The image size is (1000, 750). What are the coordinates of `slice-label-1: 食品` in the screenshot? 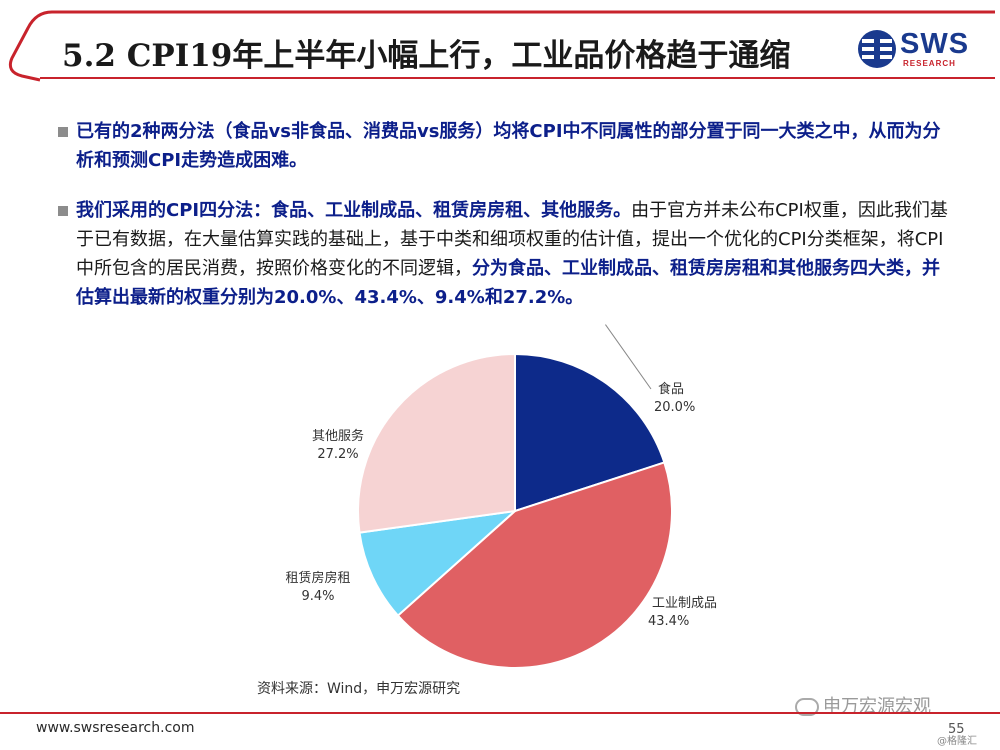 It's located at (671, 389).